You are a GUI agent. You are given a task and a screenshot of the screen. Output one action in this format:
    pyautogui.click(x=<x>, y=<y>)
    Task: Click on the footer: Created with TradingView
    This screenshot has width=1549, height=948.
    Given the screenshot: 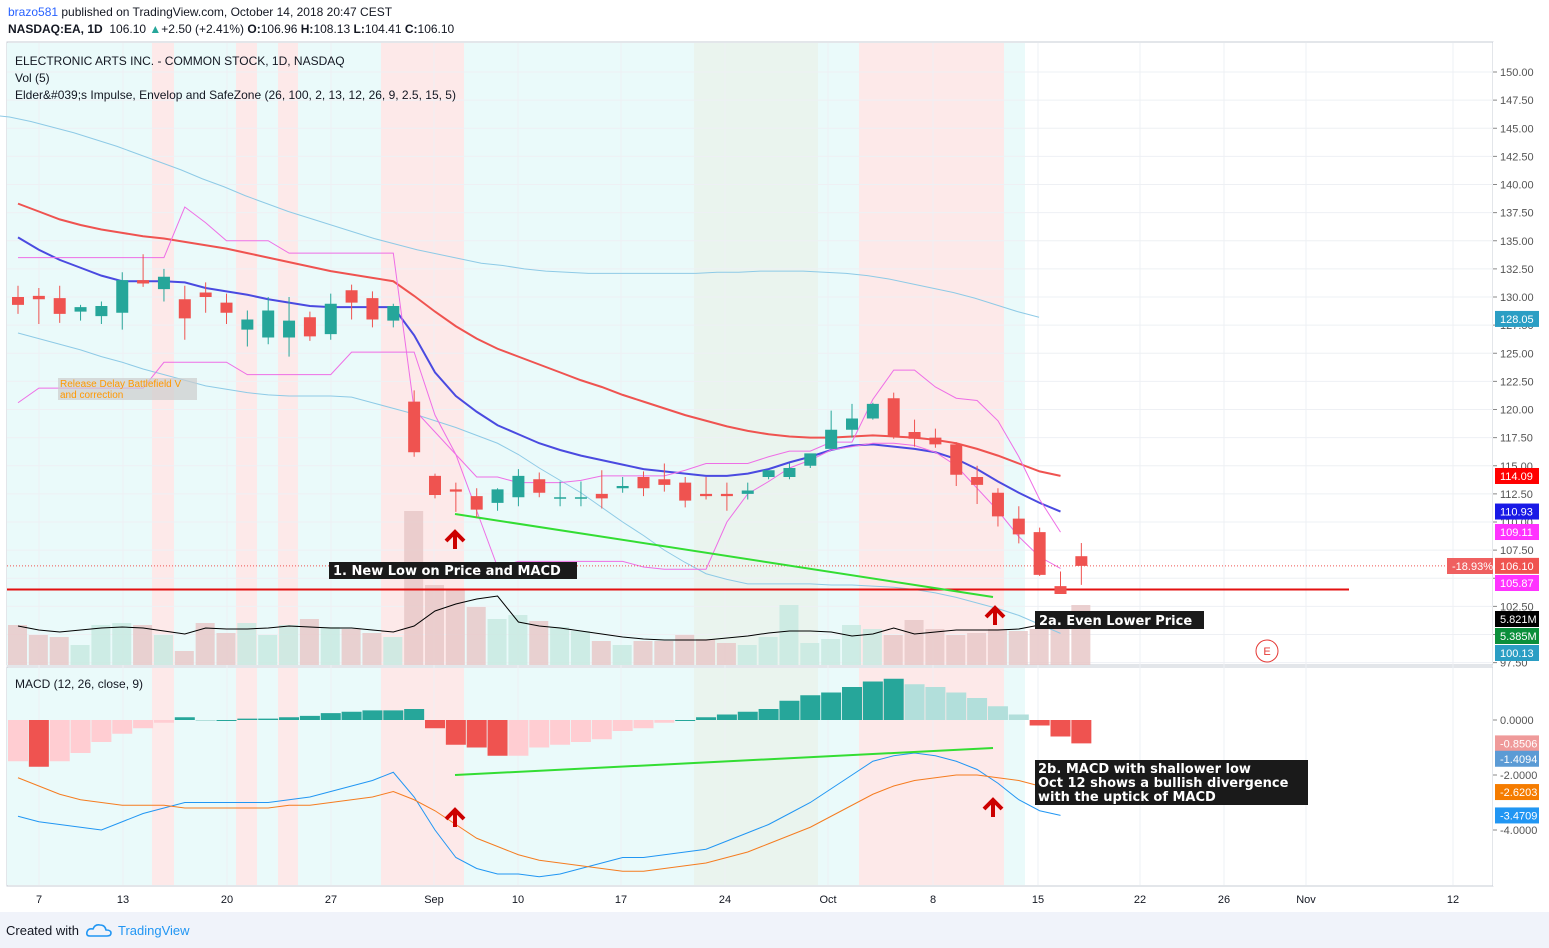 What is the action you would take?
    pyautogui.click(x=774, y=930)
    